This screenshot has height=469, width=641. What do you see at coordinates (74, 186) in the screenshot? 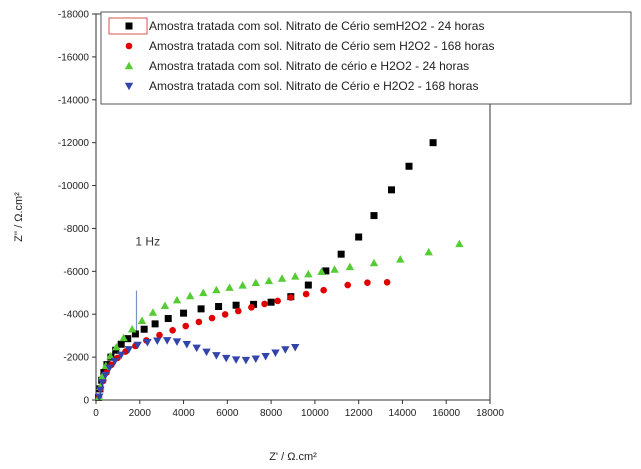
I see `y-tick-label: -10000` at bounding box center [74, 186].